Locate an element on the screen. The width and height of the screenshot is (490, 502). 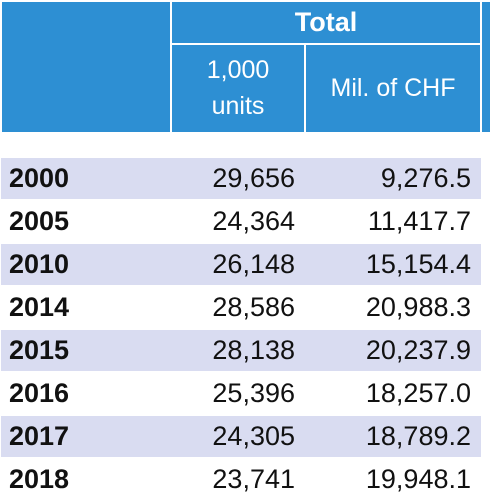
row-year: 2017 is located at coordinates (86, 437).